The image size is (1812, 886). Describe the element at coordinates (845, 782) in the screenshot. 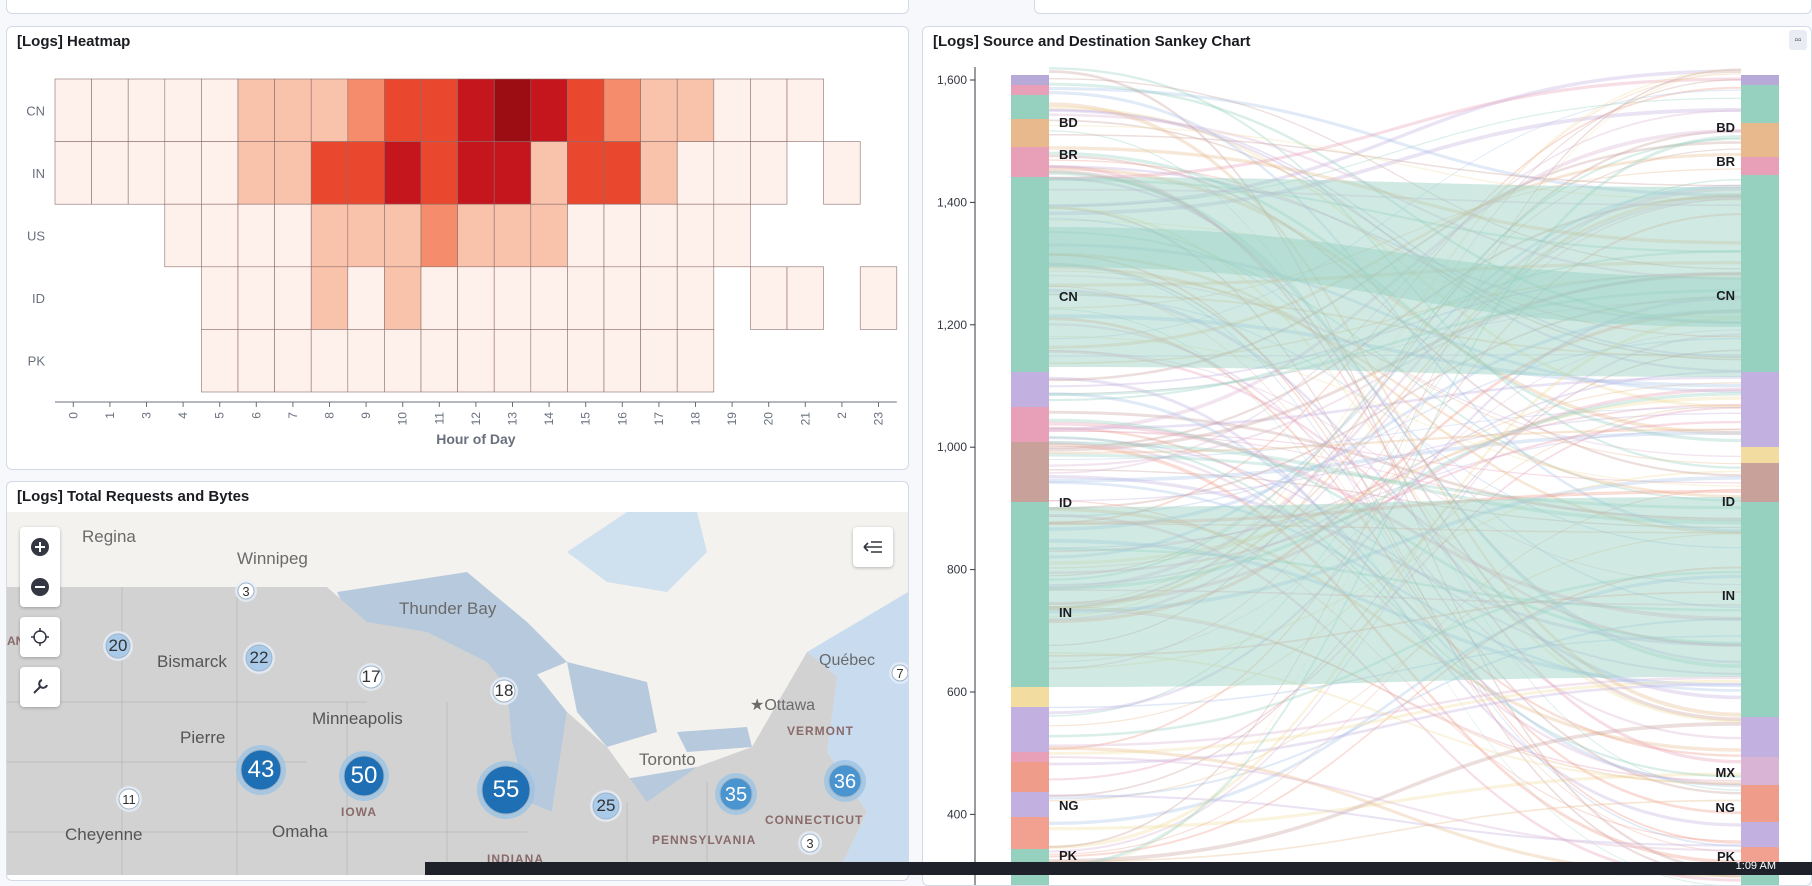

I see `cluster-count: 36` at that location.